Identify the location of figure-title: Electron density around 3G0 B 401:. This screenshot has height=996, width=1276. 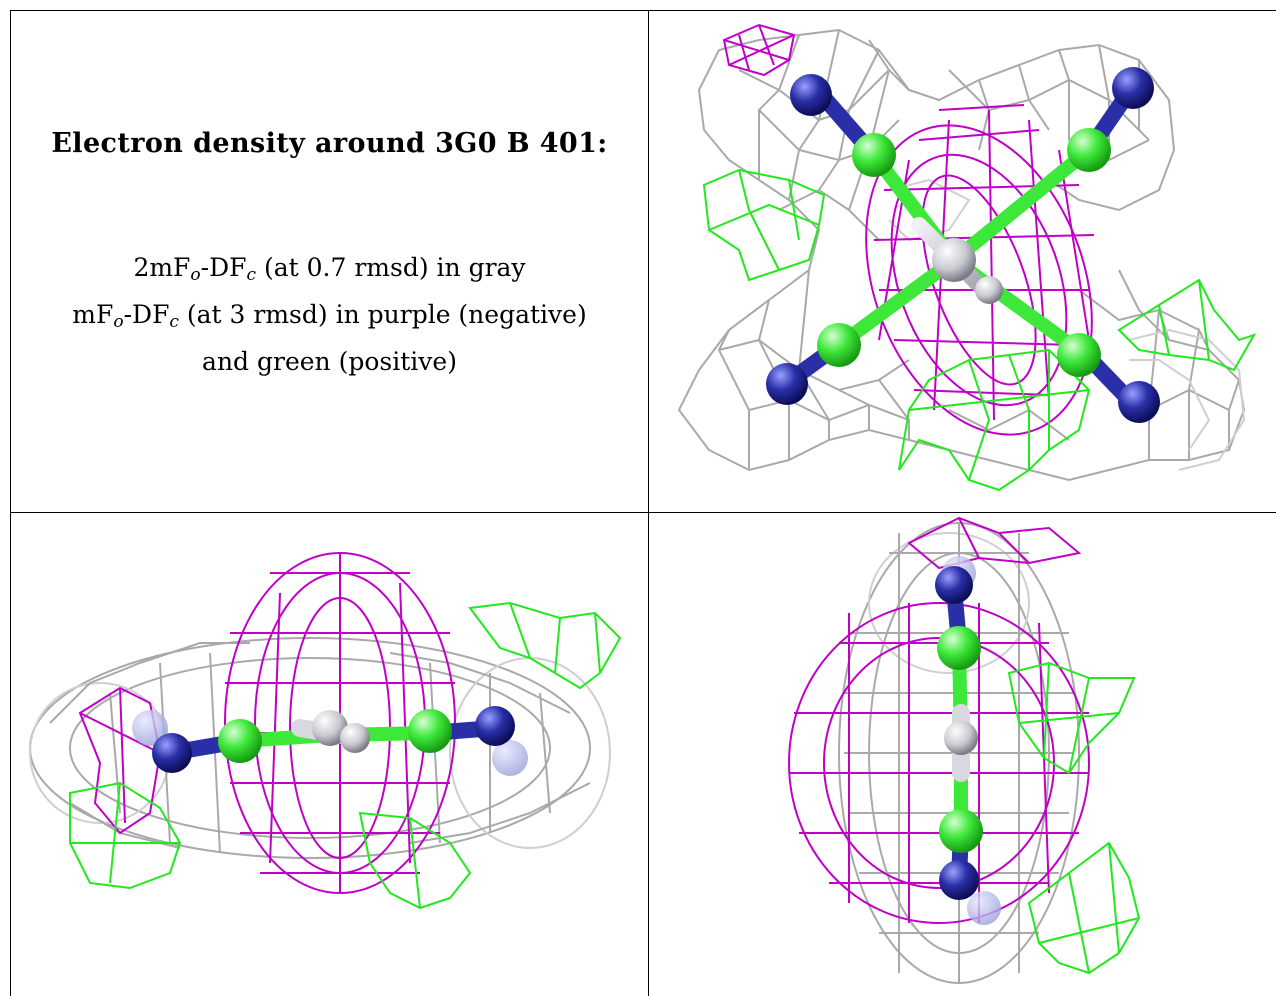
(329, 143).